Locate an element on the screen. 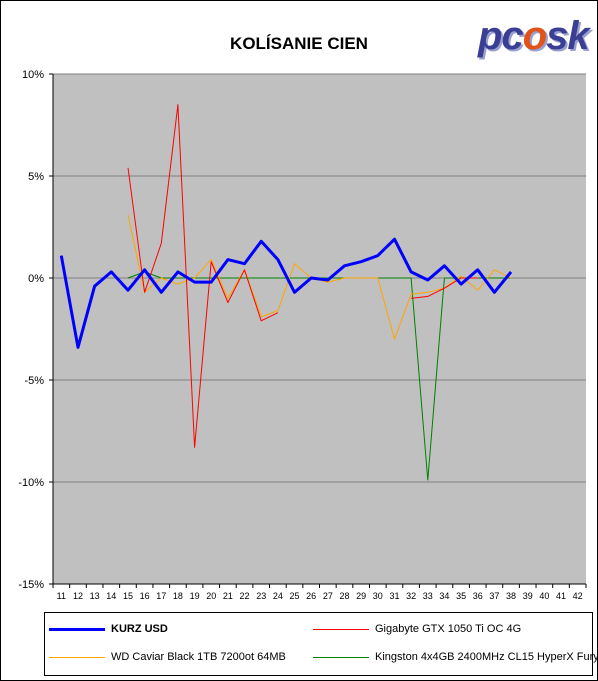  x-tick-label: 42 is located at coordinates (578, 596).